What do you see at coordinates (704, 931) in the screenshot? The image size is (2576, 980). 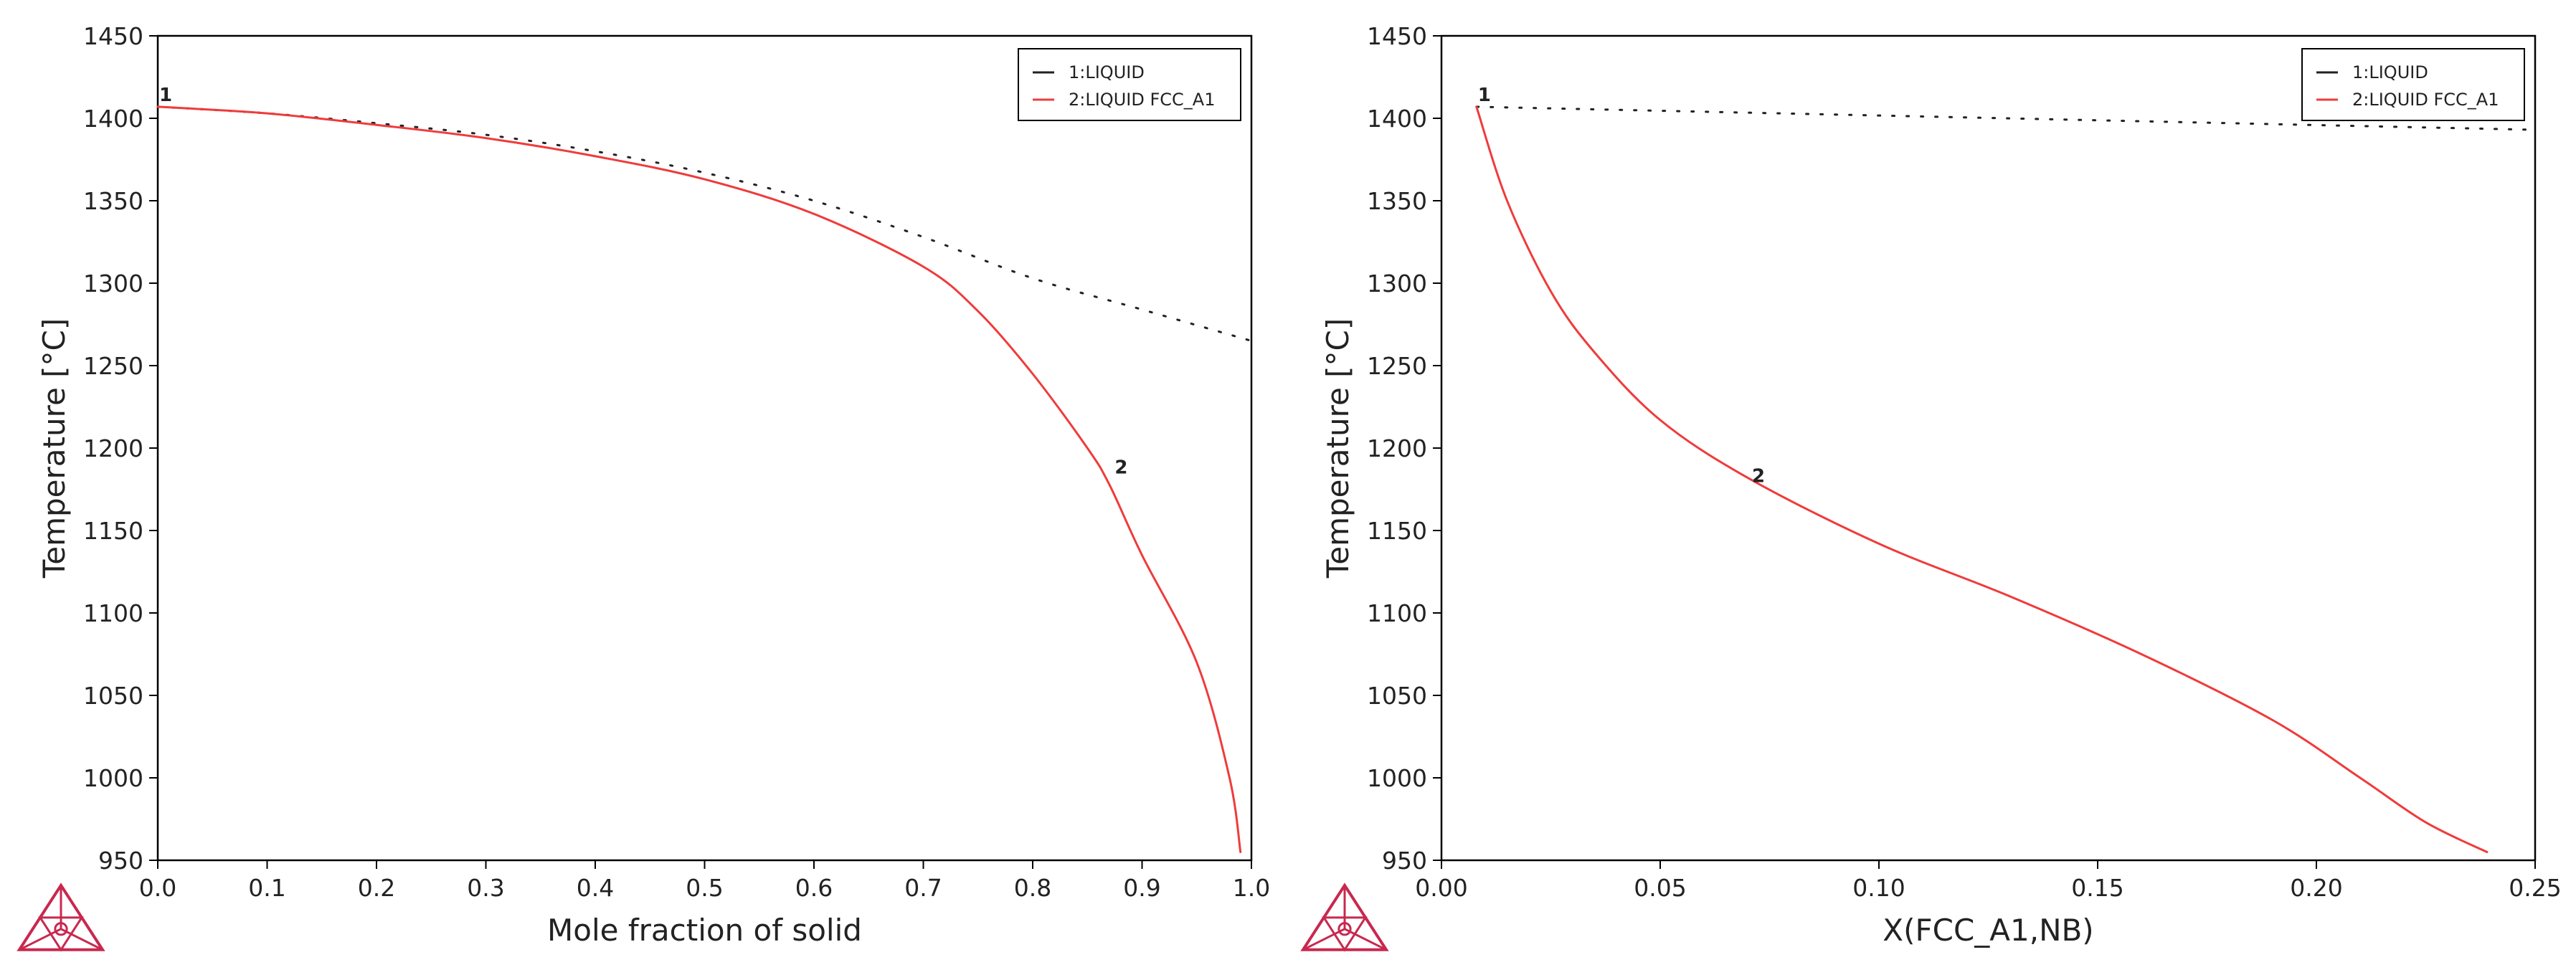 I see `x-axis-title: Mole fraction of solid` at bounding box center [704, 931].